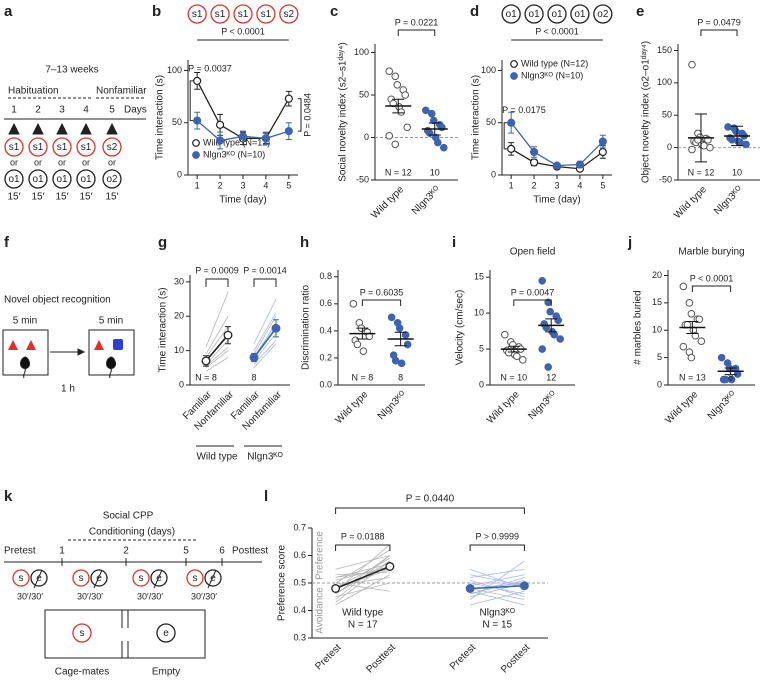 The image size is (776, 685). What do you see at coordinates (86, 147) in the screenshot?
I see `social-label: s1` at bounding box center [86, 147].